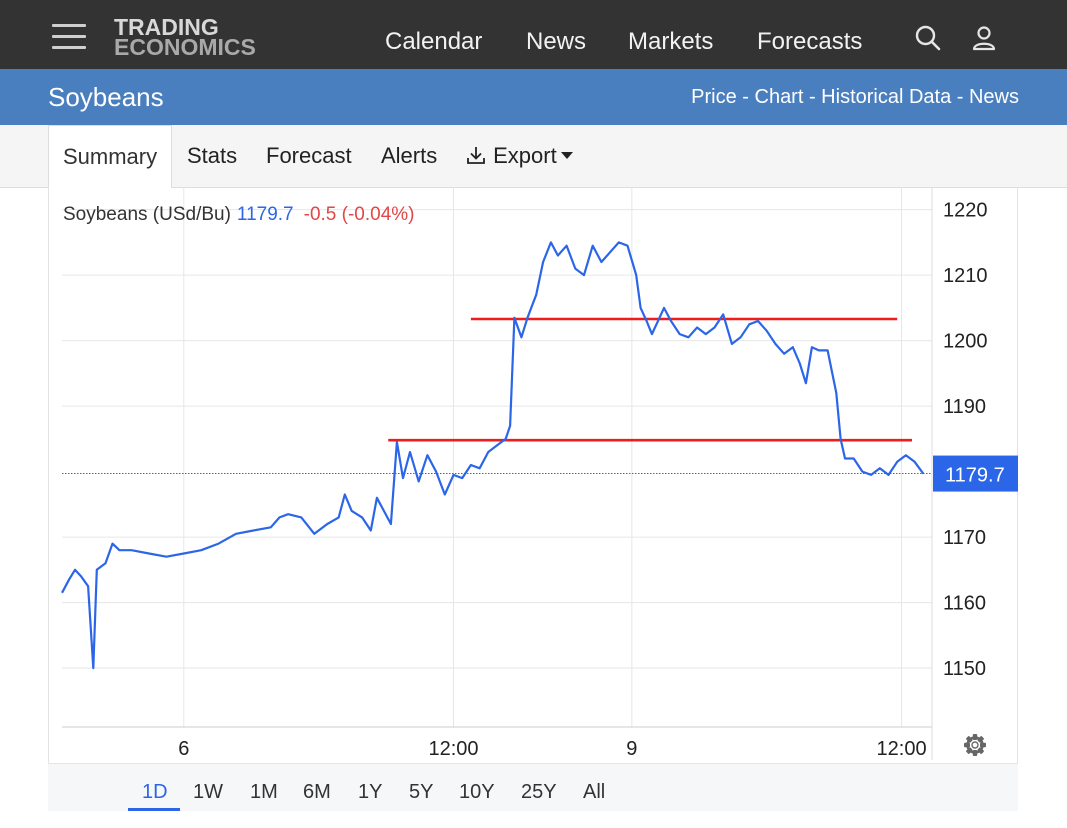 This screenshot has width=1067, height=828. I want to click on y-tick-label: 1200, so click(965, 342).